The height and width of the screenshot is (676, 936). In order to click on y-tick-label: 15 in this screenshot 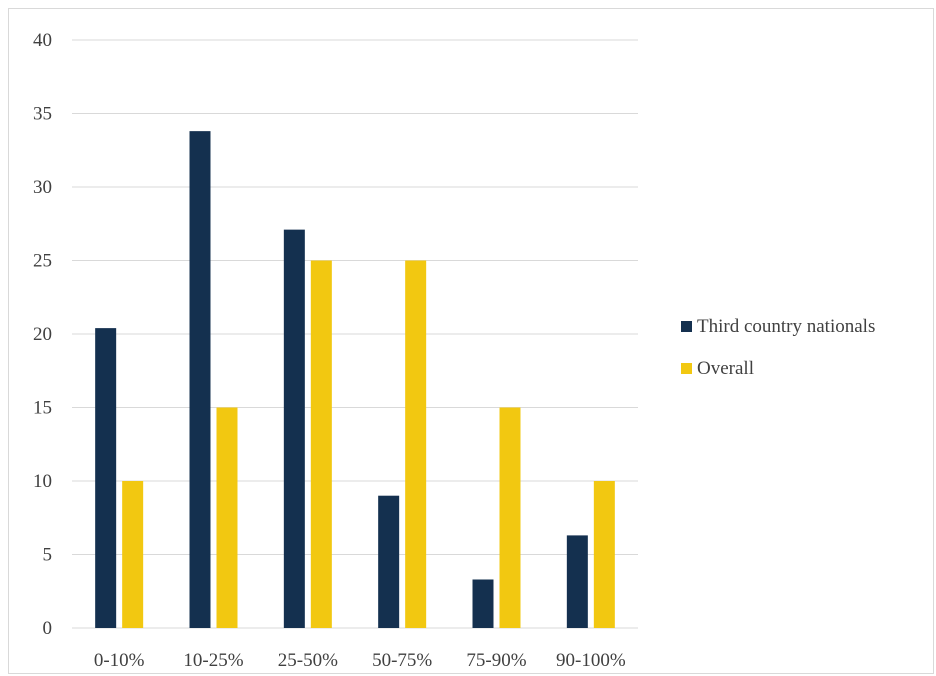, I will do `click(42, 408)`.